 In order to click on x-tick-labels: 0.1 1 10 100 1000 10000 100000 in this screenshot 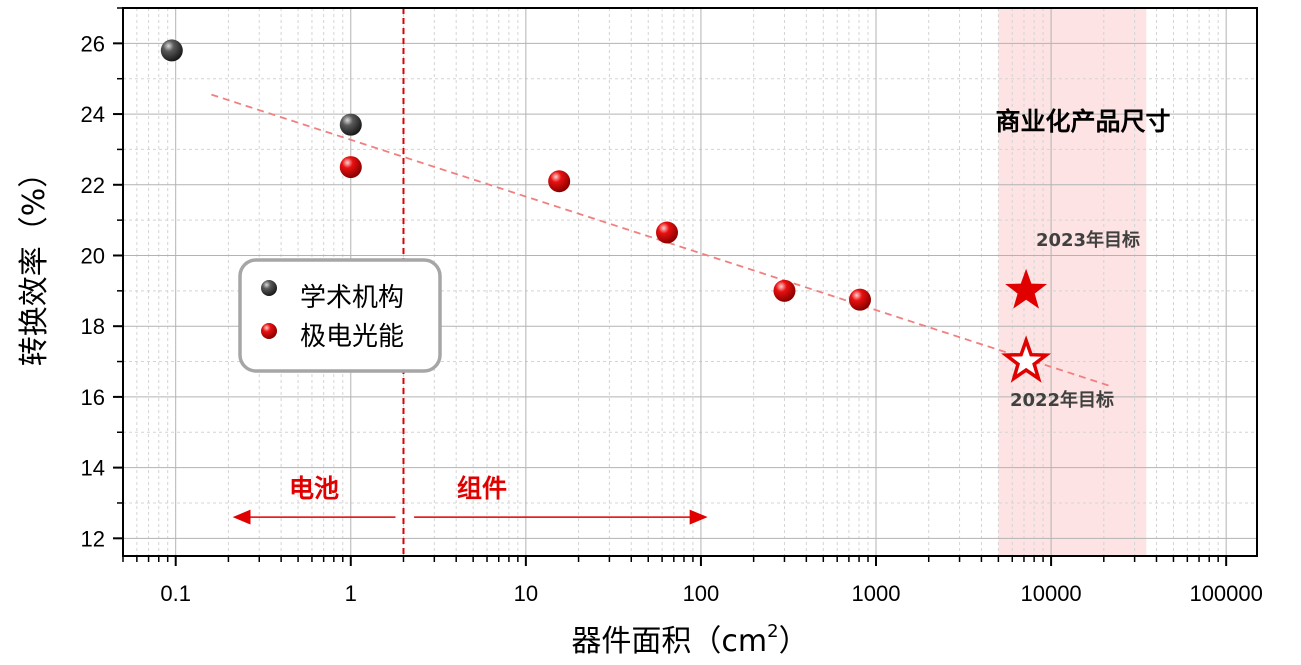, I will do `click(711, 593)`.